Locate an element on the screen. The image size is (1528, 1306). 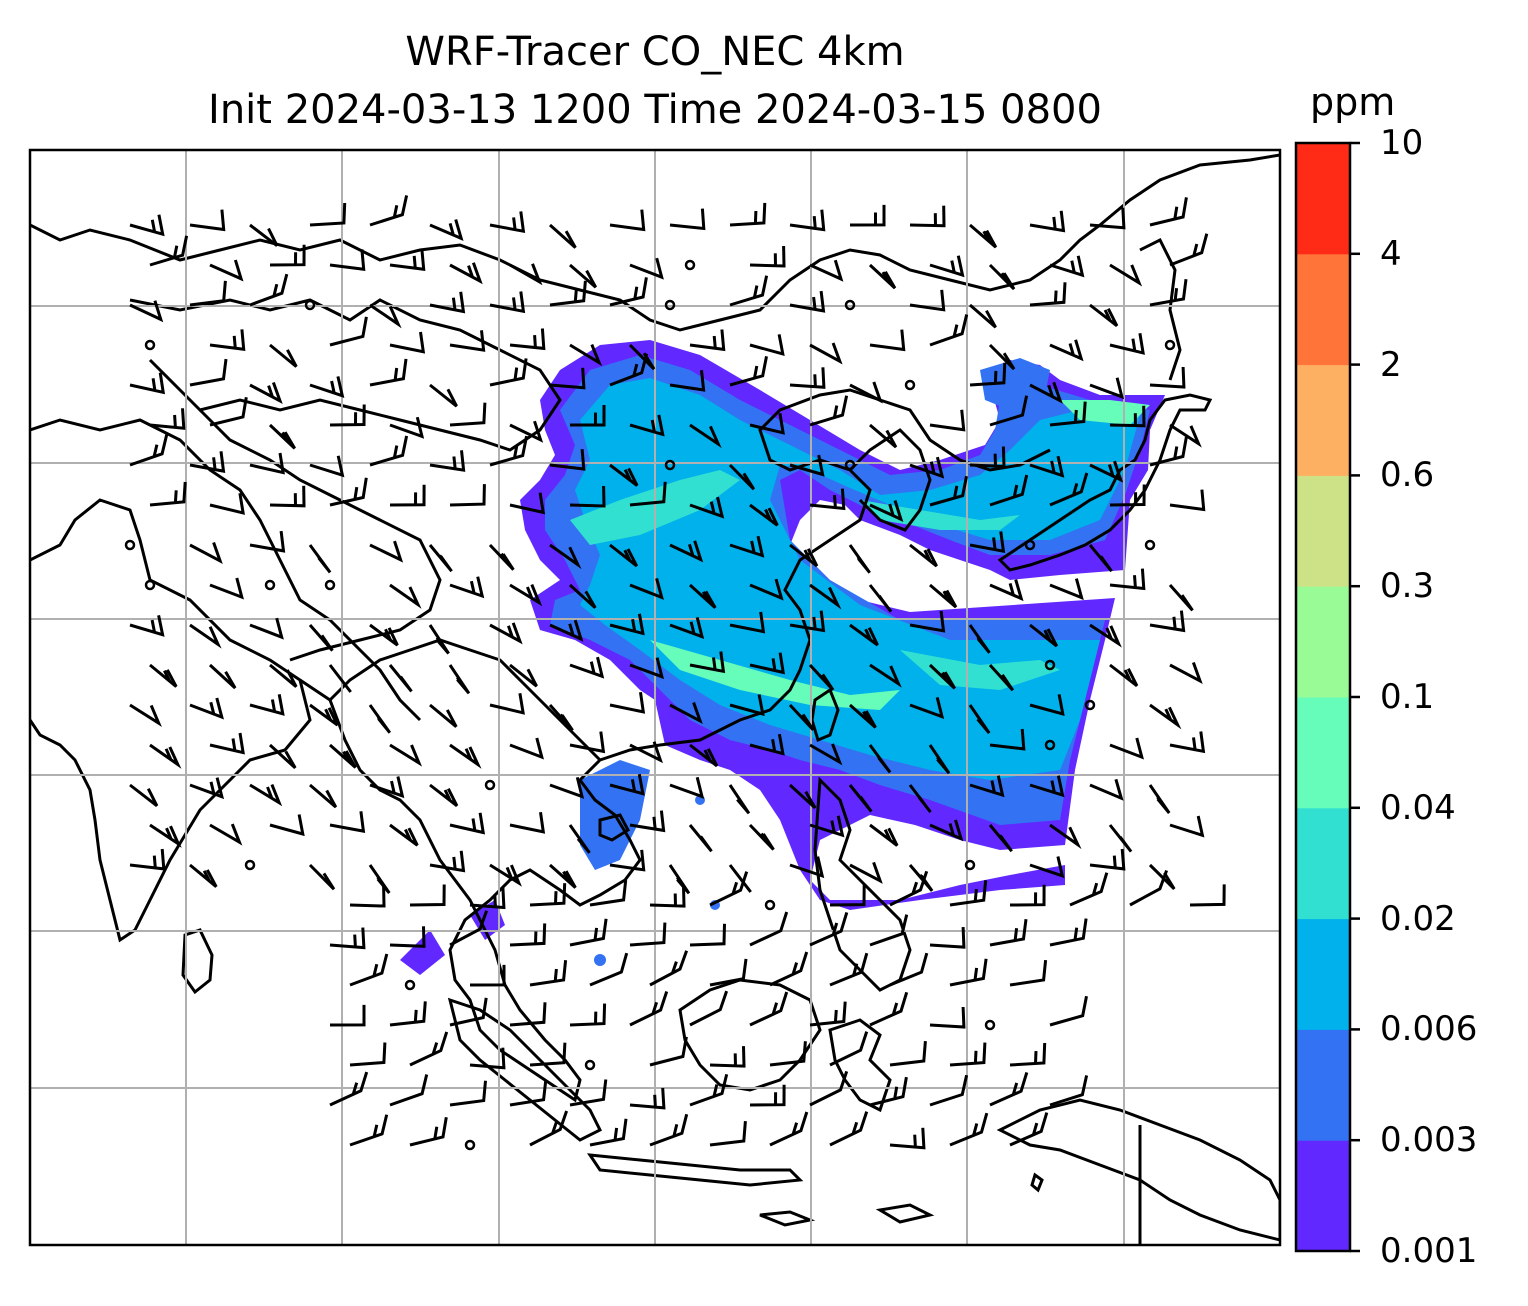
border-mongolia is located at coordinates (345, 375).